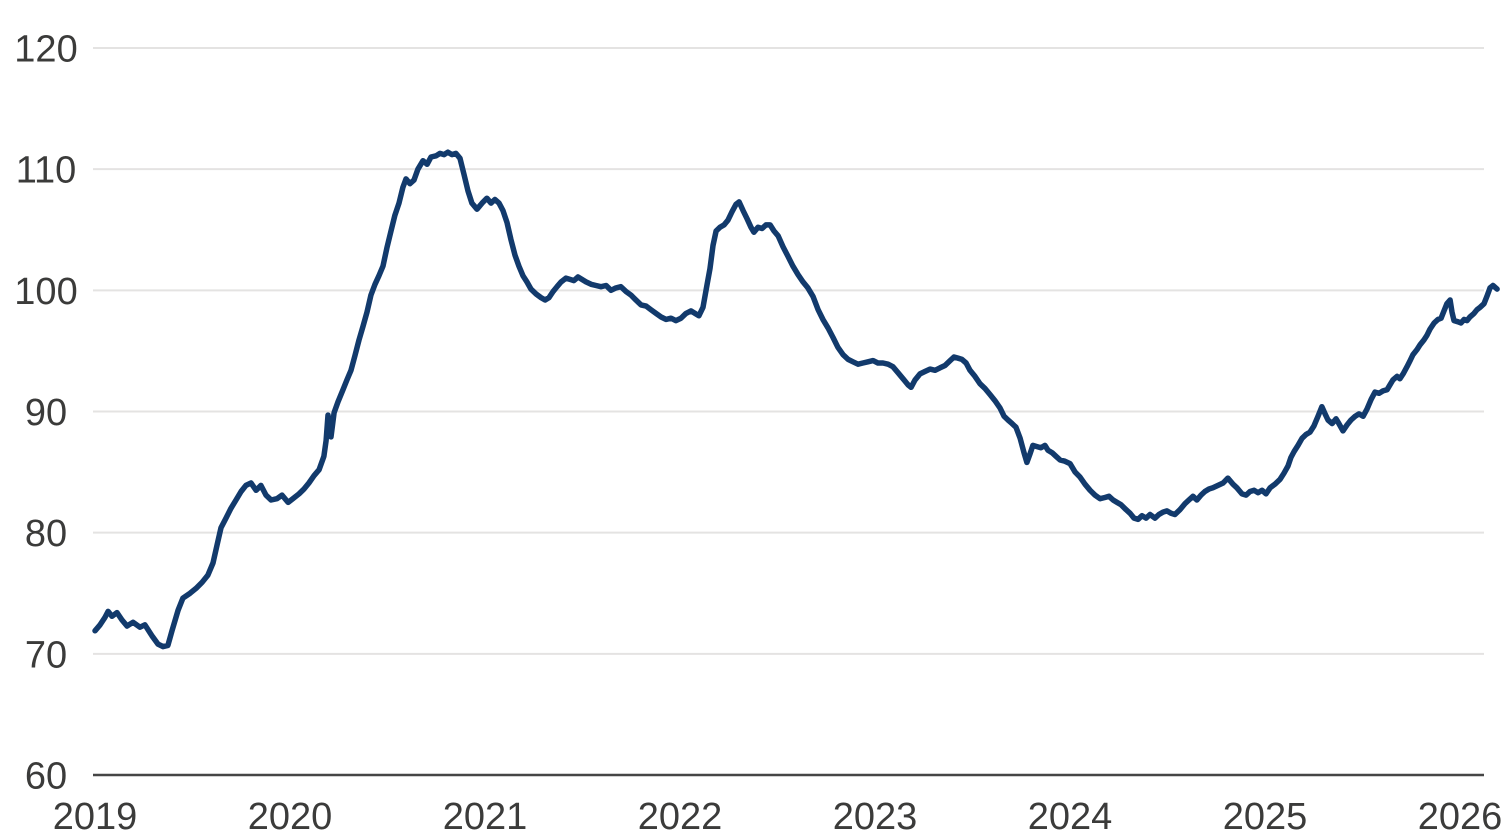 This screenshot has height=837, width=1504. Describe the element at coordinates (46, 534) in the screenshot. I see `y-tick-label: 80` at that location.